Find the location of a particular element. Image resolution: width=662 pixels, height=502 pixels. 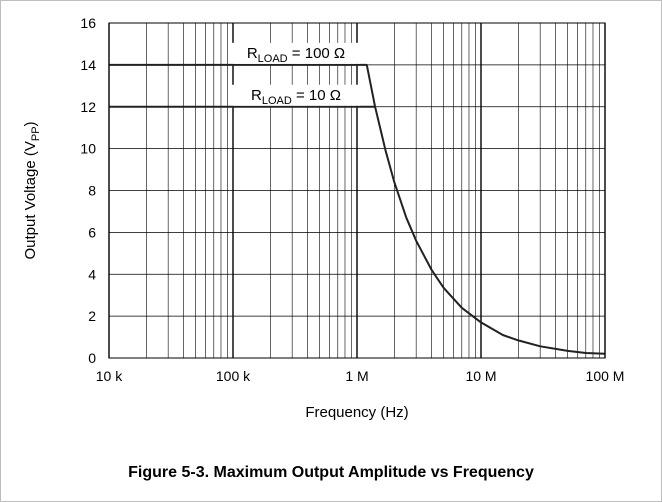

series-label-rload-100: RLOAD = 100 Ω is located at coordinates (296, 55).